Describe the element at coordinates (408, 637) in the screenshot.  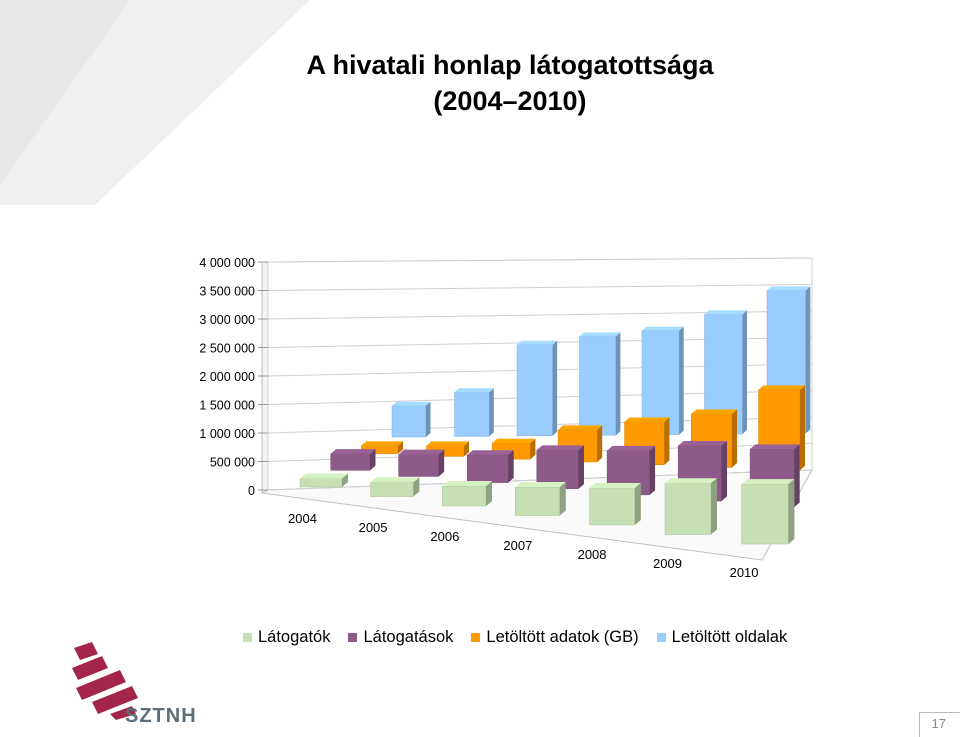
I see `legend-label: Látogatások` at that location.